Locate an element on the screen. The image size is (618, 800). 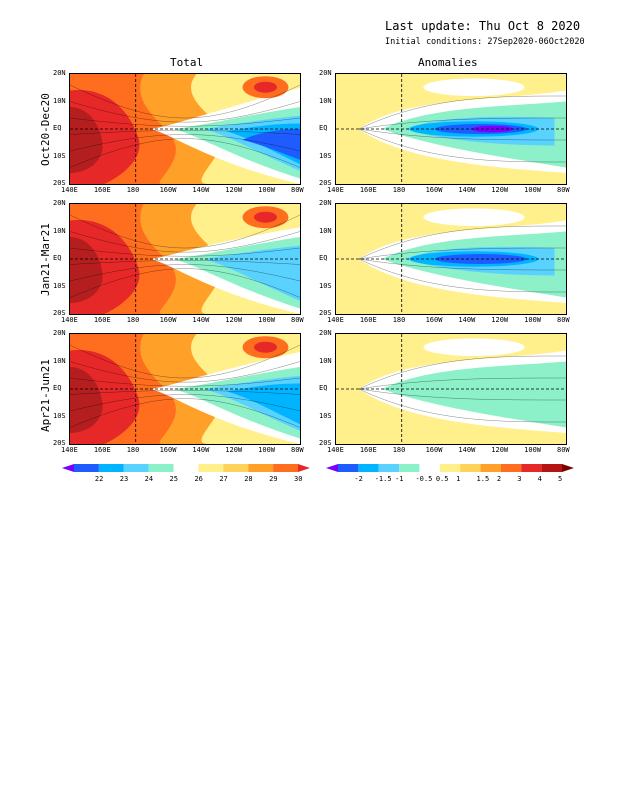
colorbar-tick-label: 29 is located at coordinates (273, 479).